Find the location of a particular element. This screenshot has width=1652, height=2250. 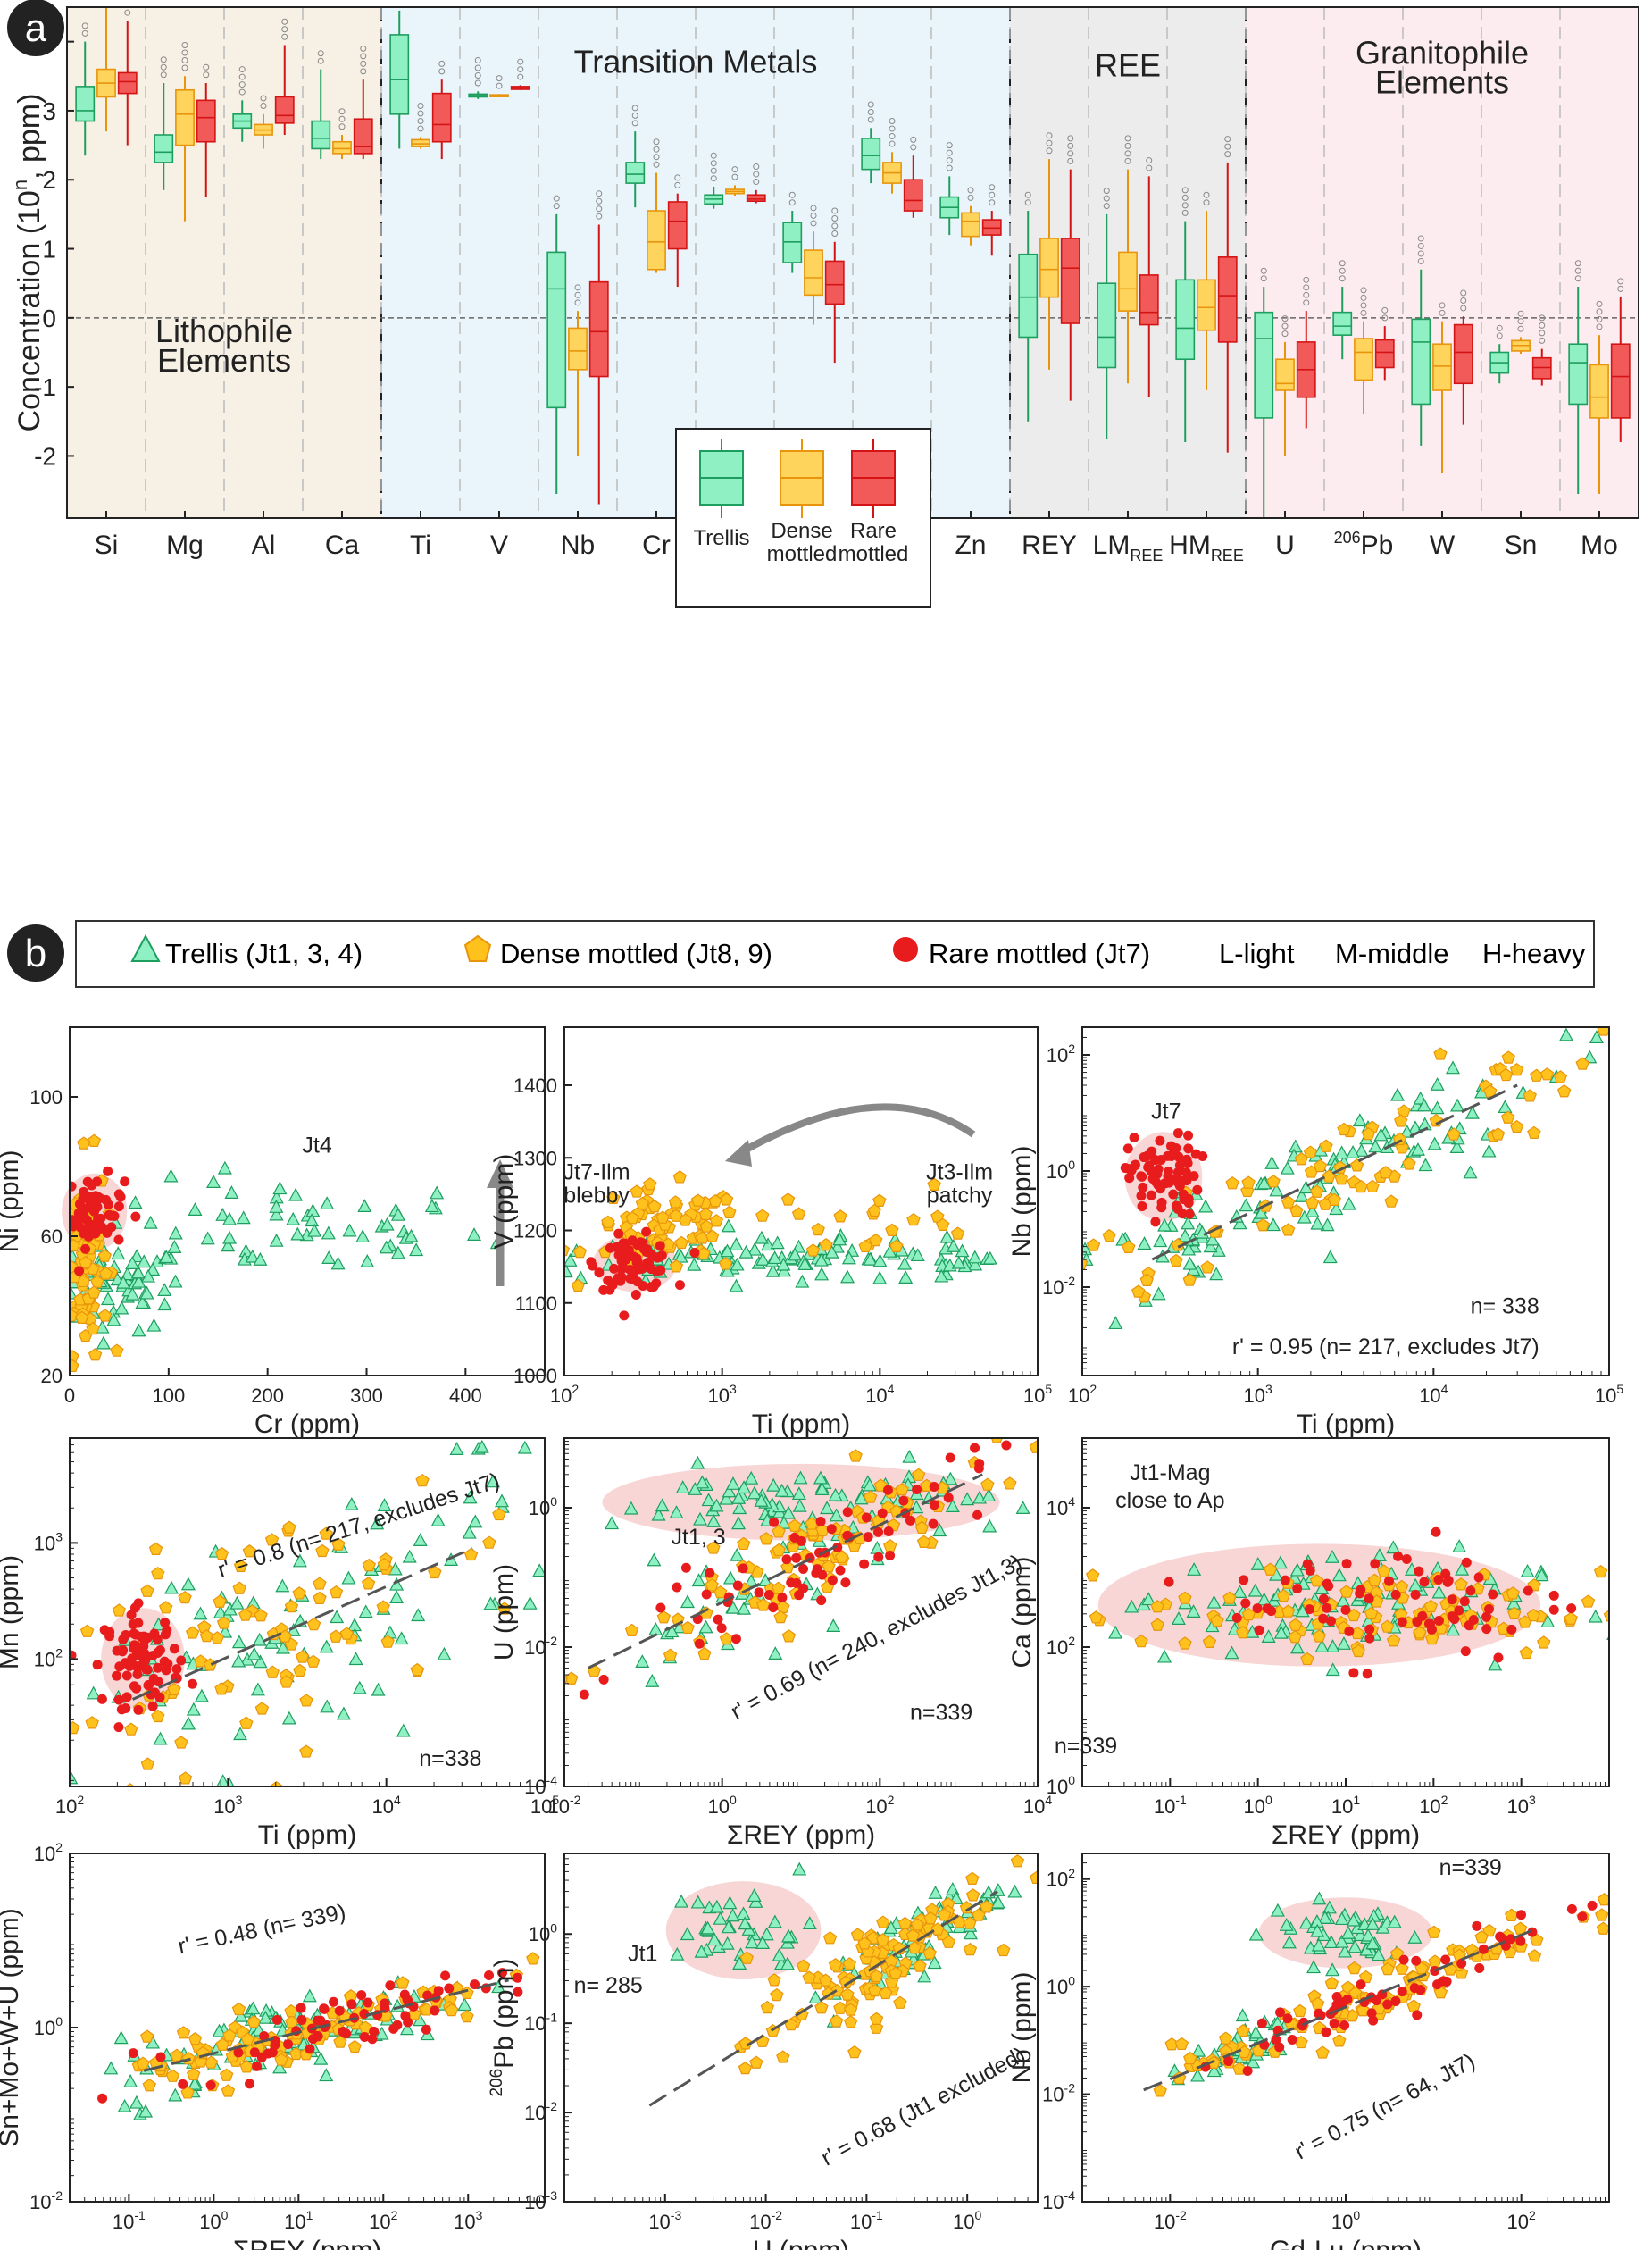

annotation: n=338 is located at coordinates (450, 1759).